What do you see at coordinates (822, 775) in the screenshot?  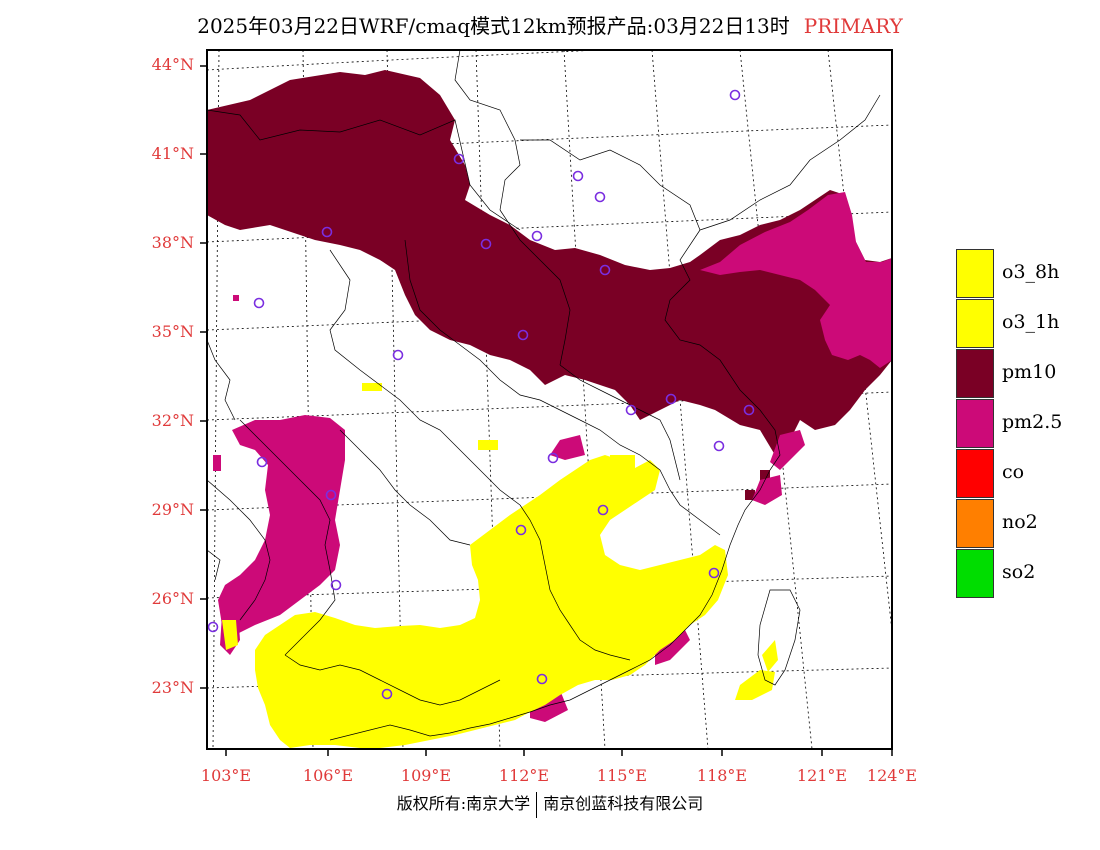 I see `lon-label-121: 121°E` at bounding box center [822, 775].